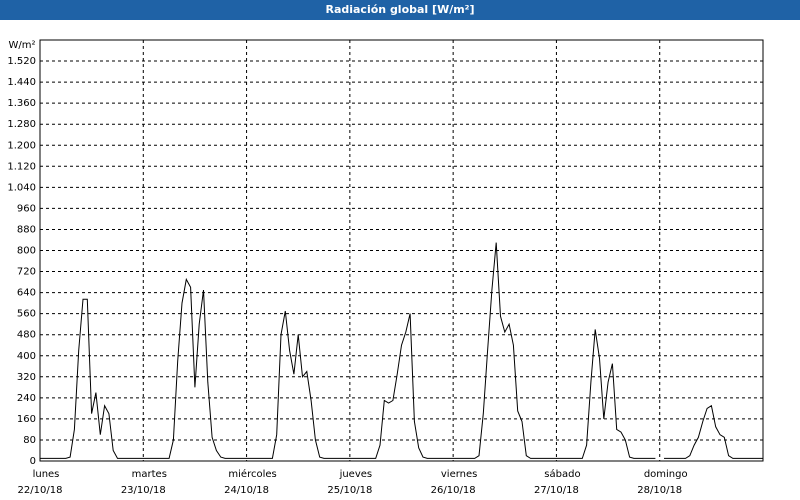  I want to click on y-tick-label: 240, so click(26, 398).